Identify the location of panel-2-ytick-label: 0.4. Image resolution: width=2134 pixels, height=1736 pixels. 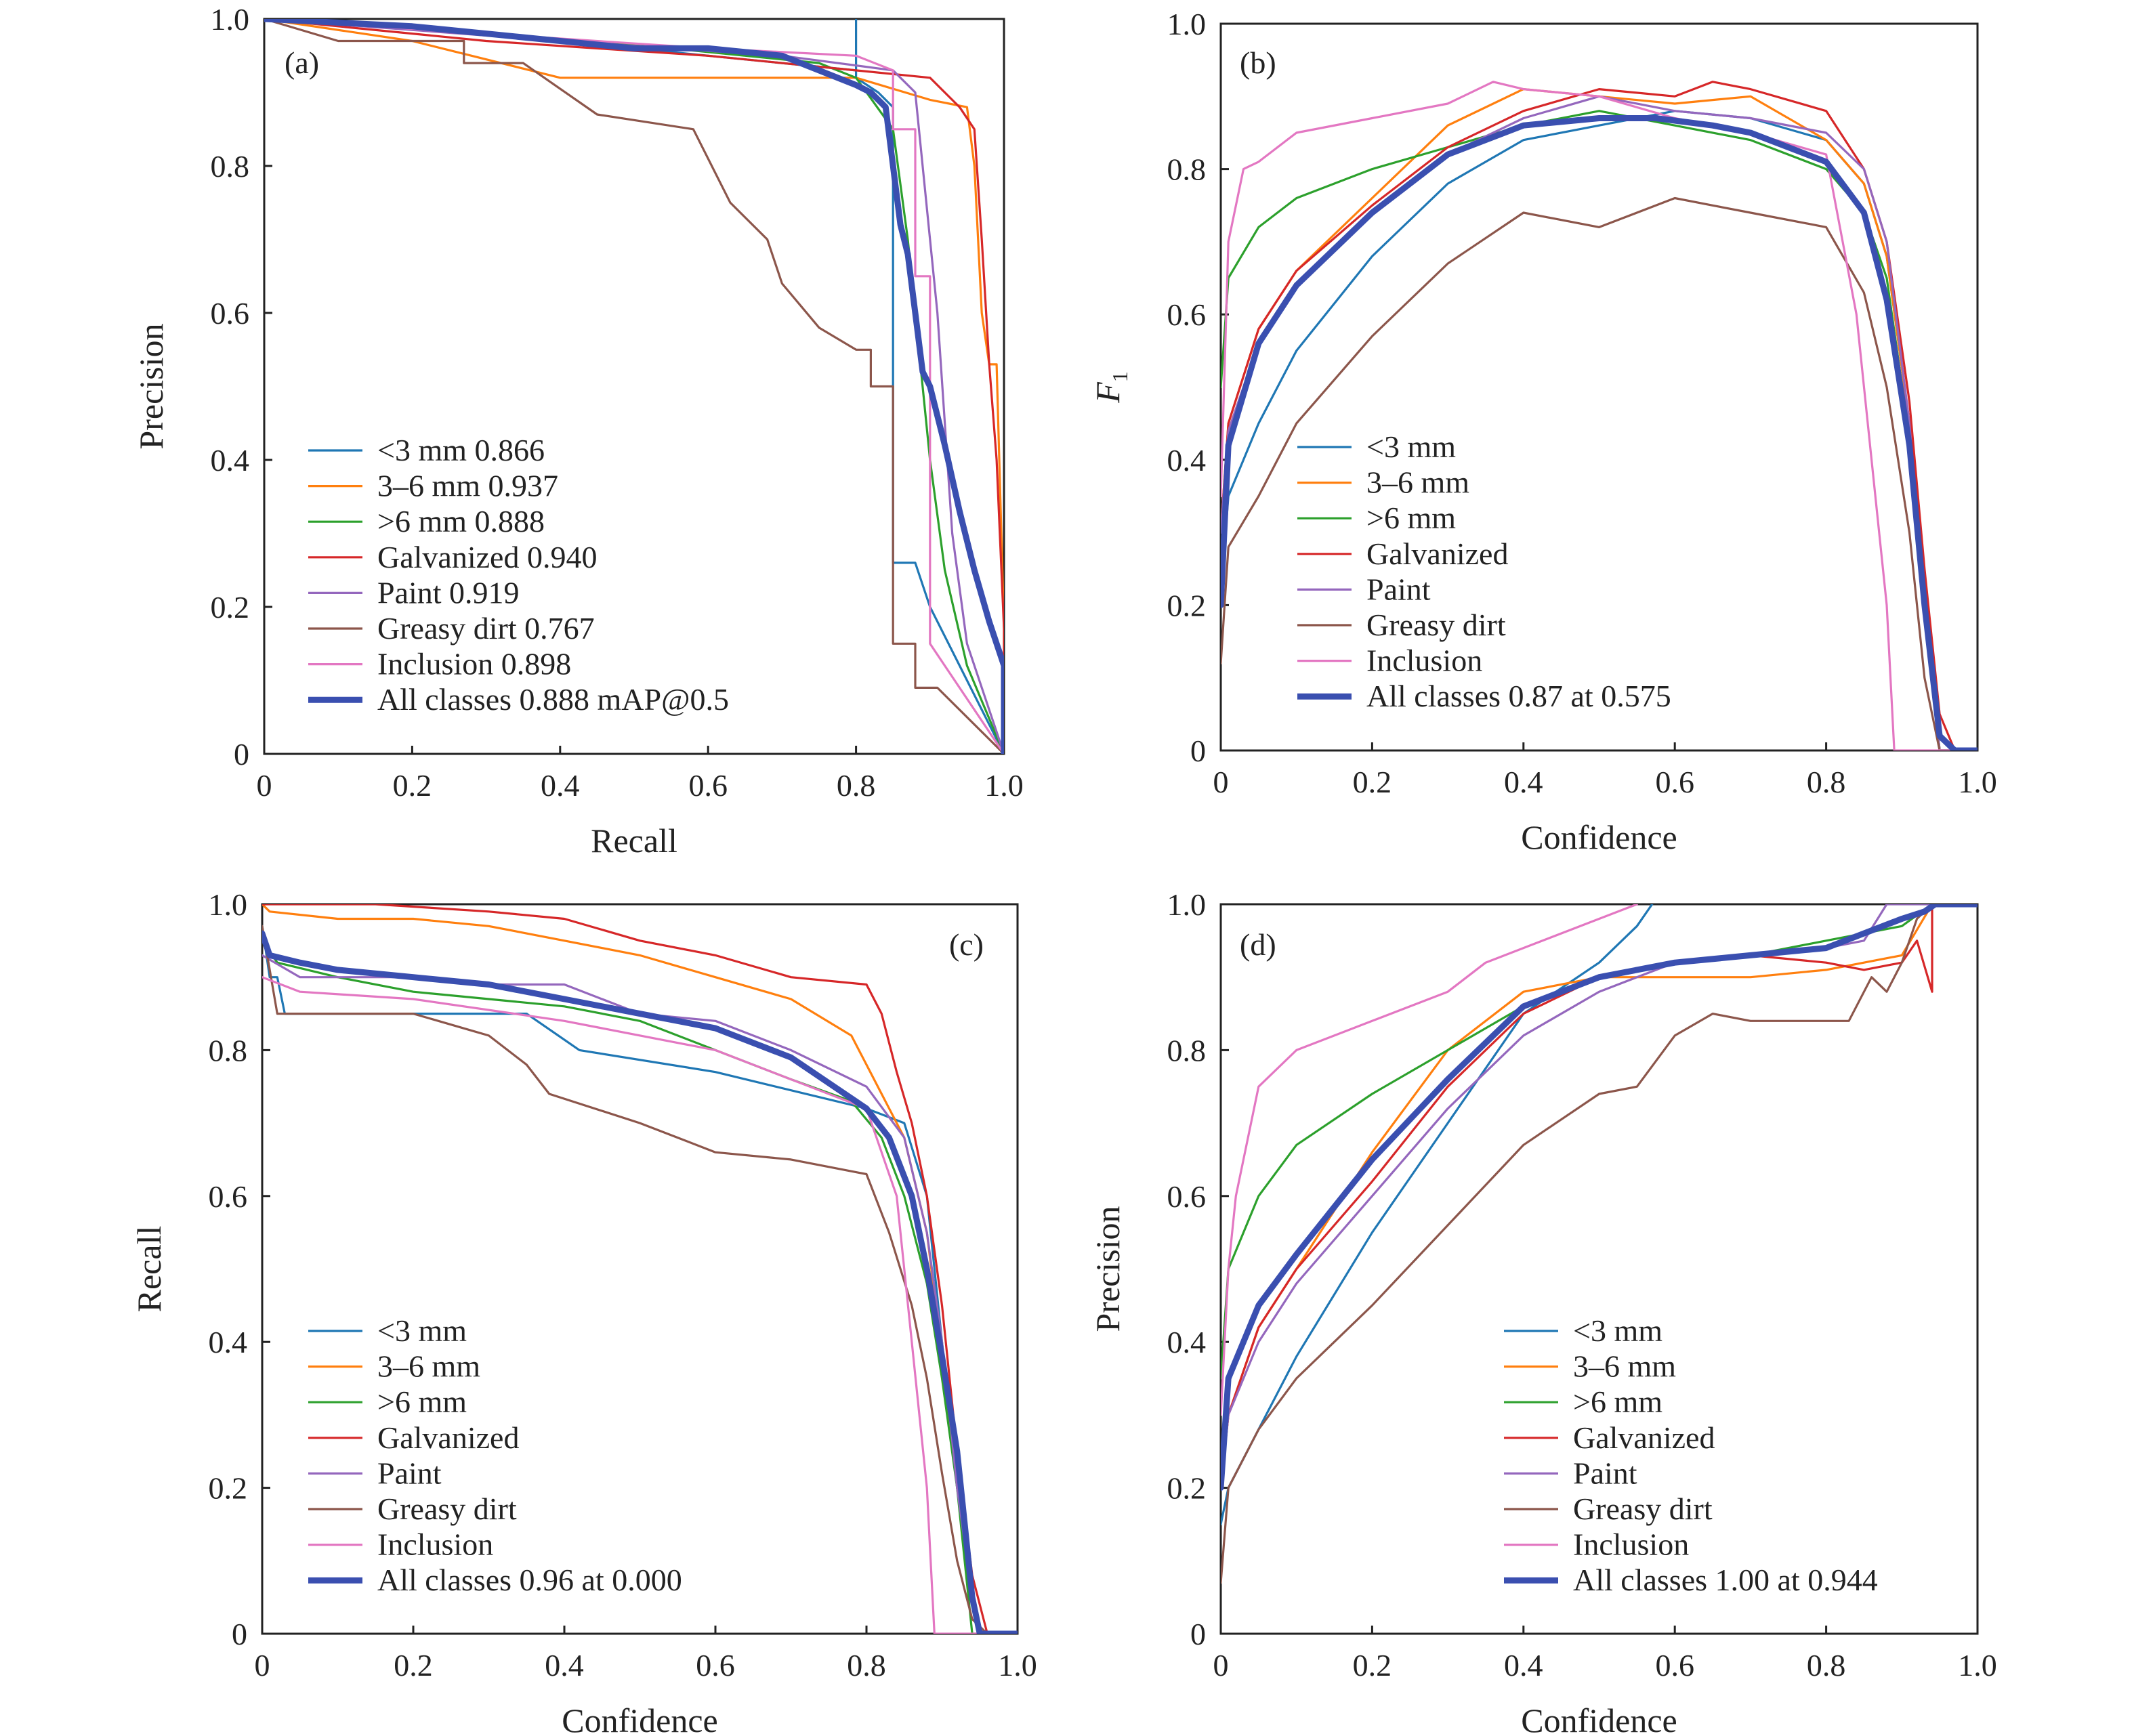
(1187, 460).